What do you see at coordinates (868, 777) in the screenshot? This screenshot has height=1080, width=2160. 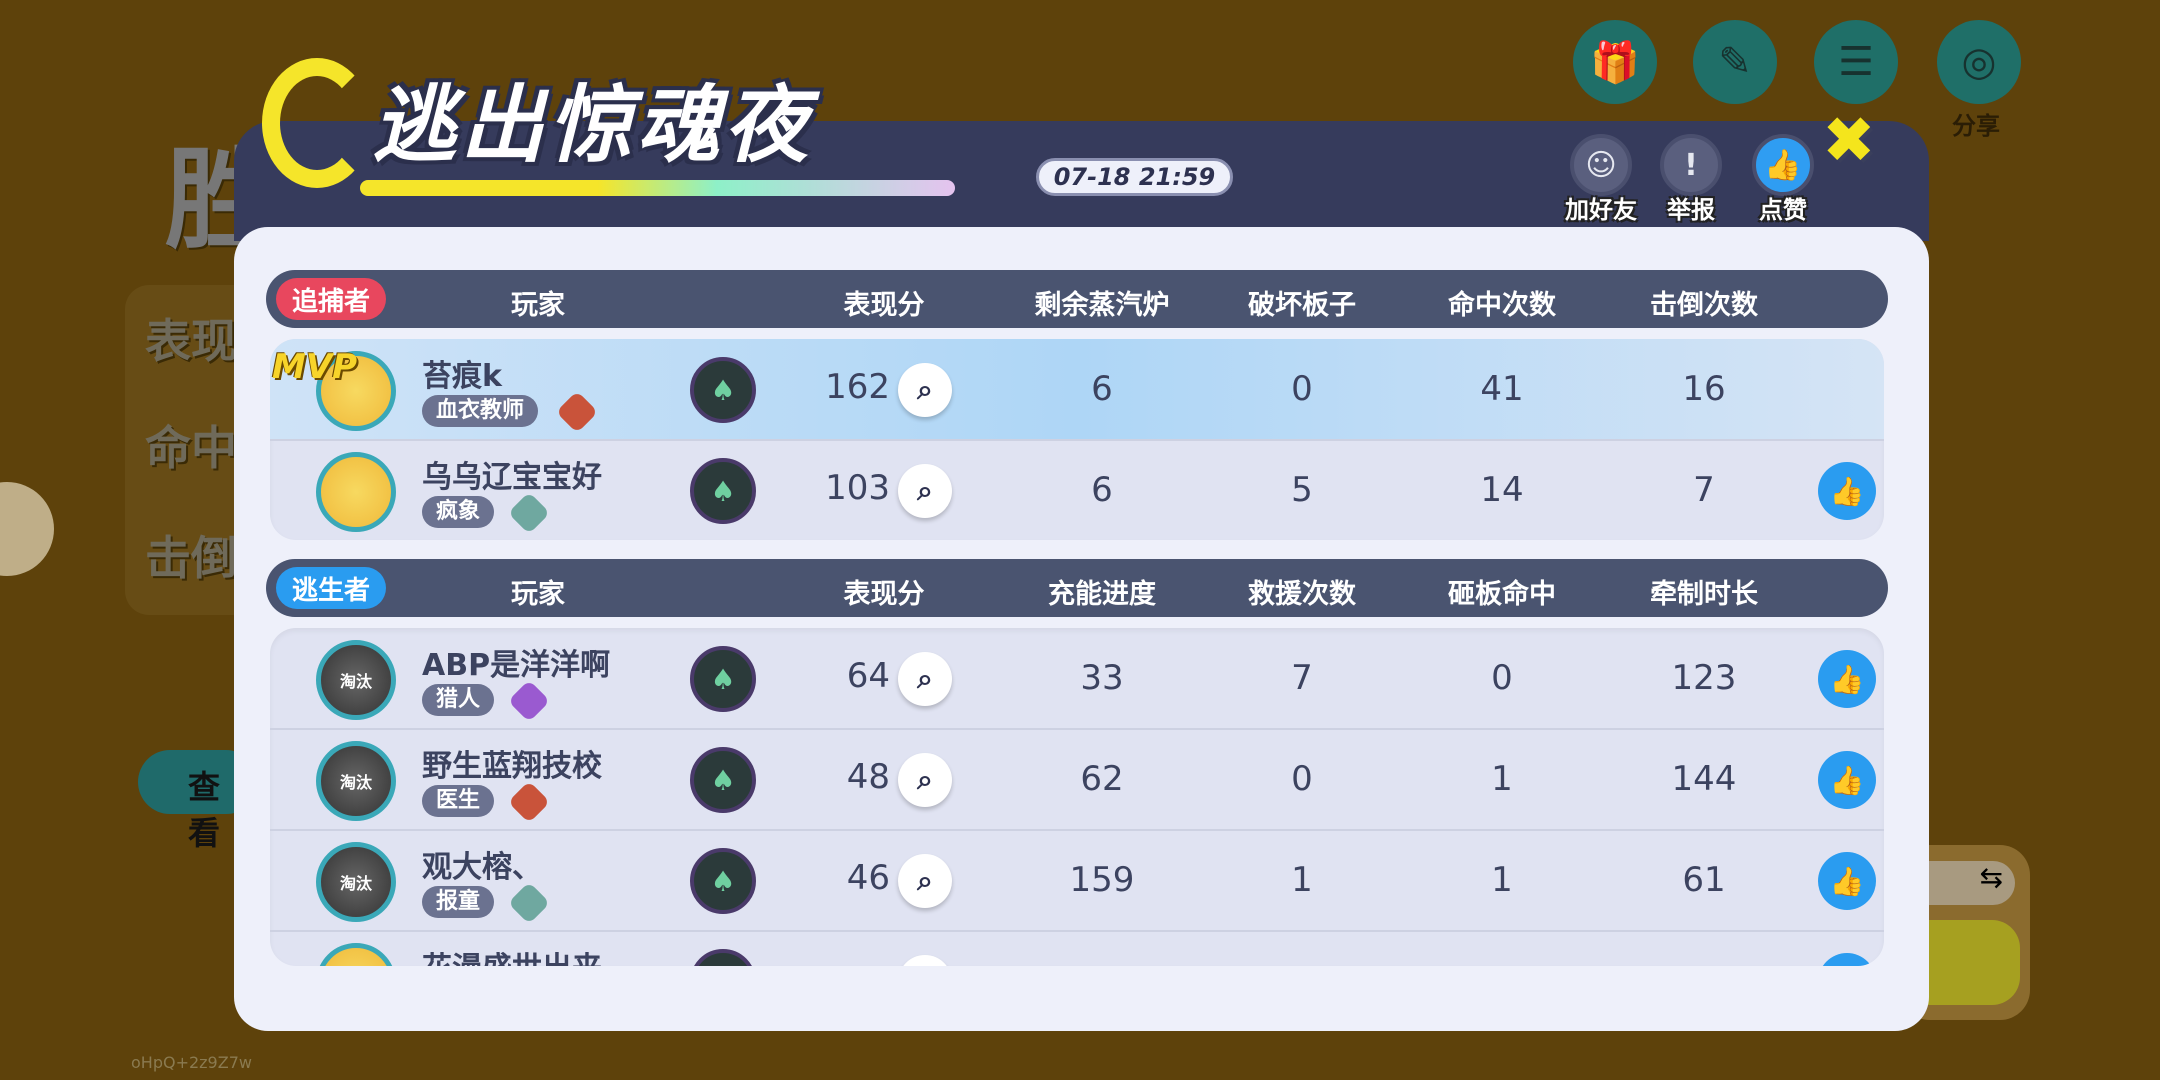 I see `performance-score: 48` at bounding box center [868, 777].